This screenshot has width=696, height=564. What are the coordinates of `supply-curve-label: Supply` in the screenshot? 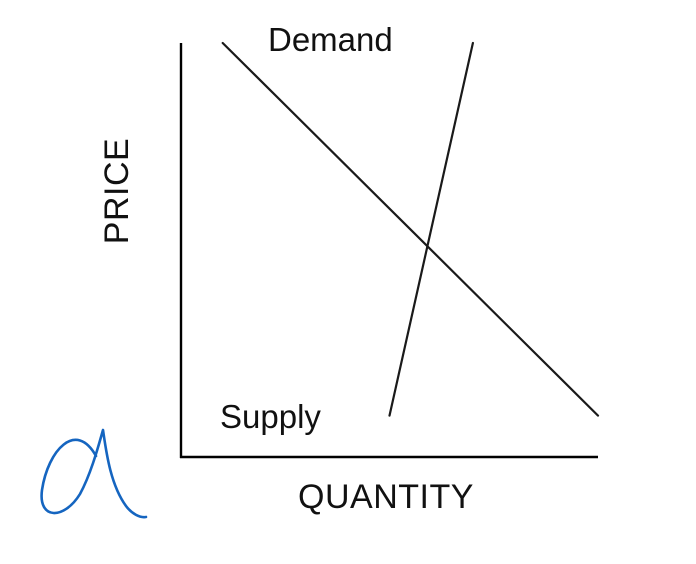 It's located at (270, 416).